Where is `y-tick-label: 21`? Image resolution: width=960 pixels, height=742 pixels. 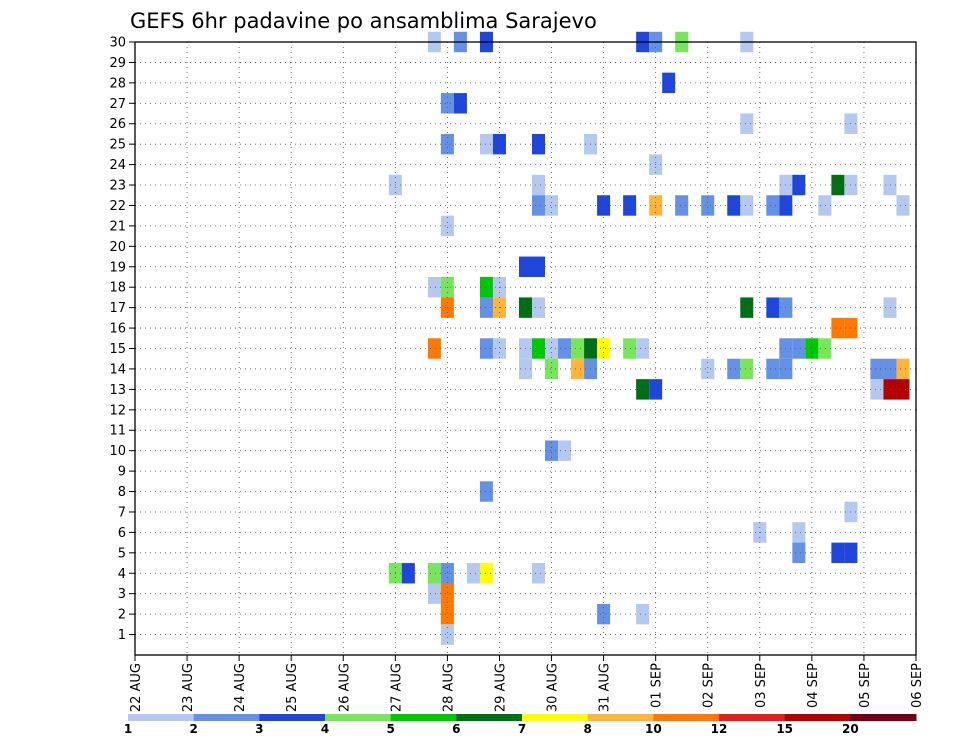
y-tick-label: 21 is located at coordinates (117, 226).